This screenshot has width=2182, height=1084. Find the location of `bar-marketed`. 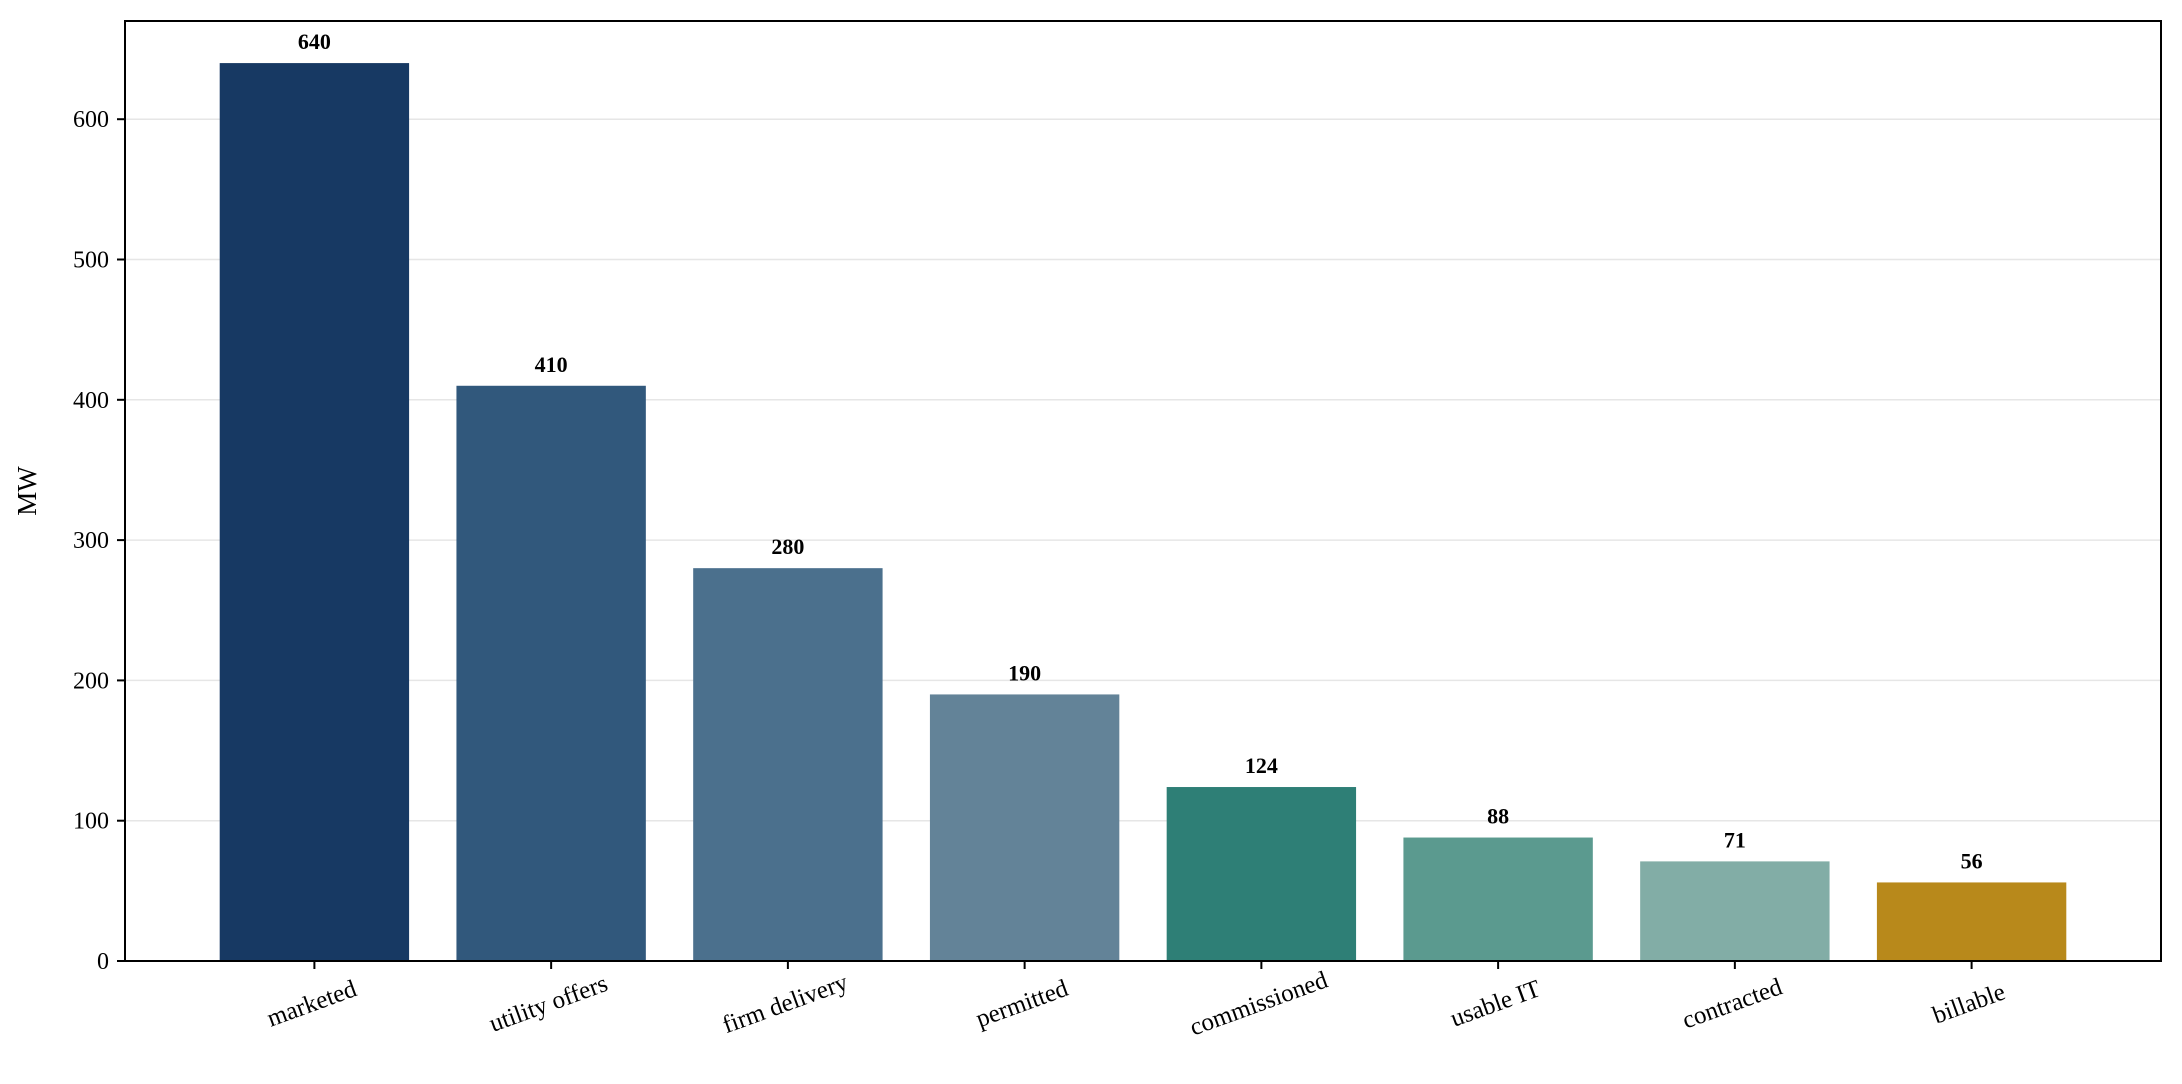

bar-marketed is located at coordinates (314, 512).